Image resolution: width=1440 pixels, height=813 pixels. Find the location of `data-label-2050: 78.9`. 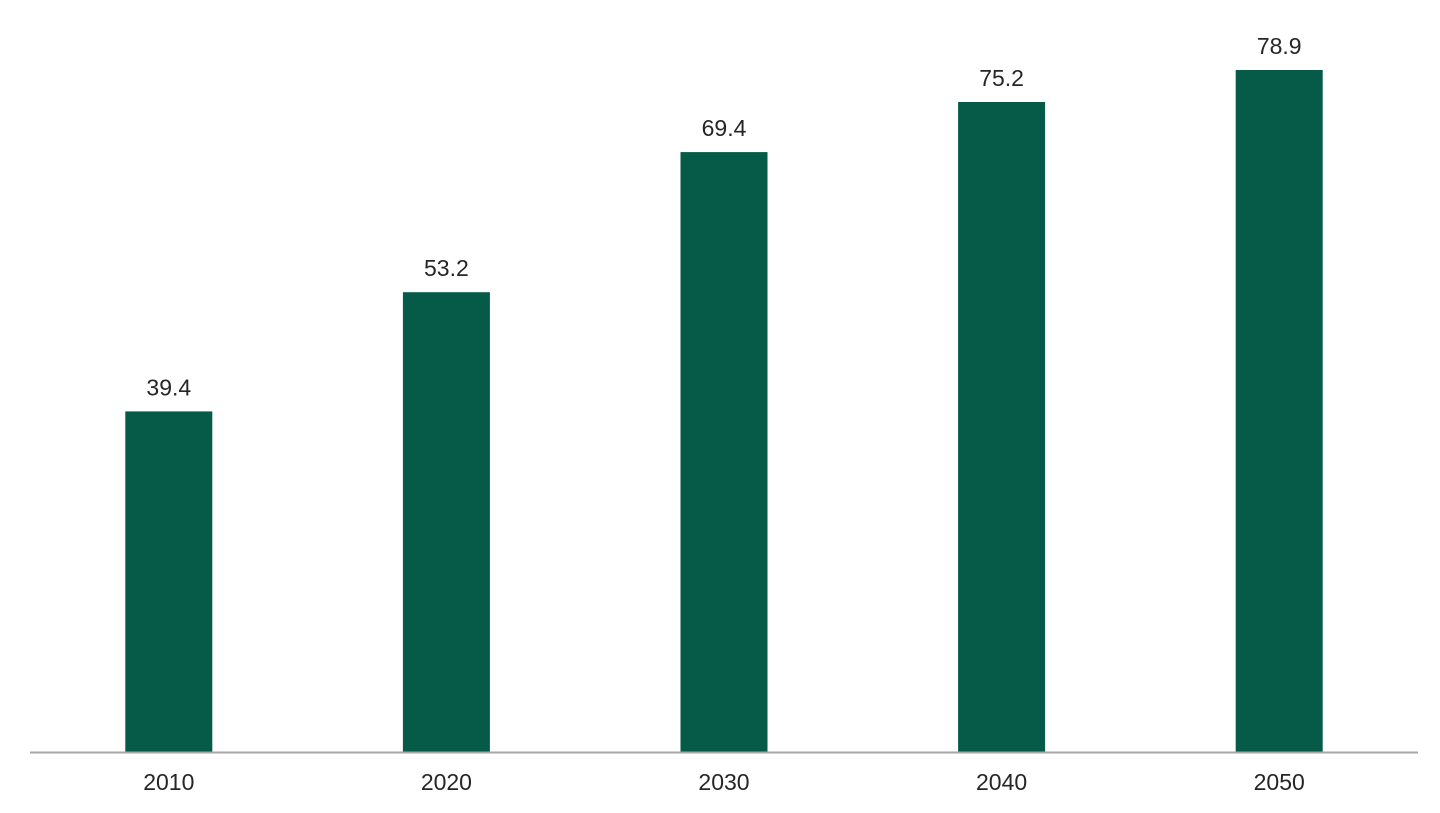

data-label-2050: 78.9 is located at coordinates (1279, 46).